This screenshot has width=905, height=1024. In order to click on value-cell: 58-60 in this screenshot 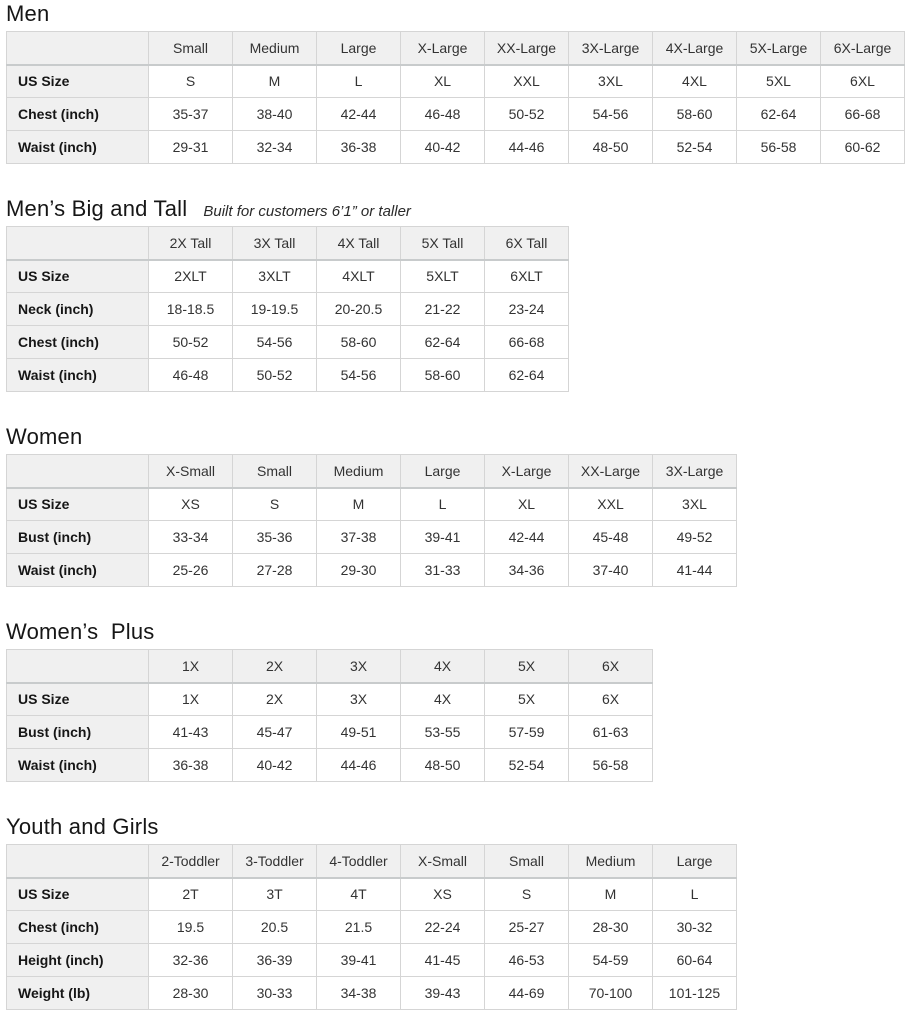, I will do `click(442, 375)`.